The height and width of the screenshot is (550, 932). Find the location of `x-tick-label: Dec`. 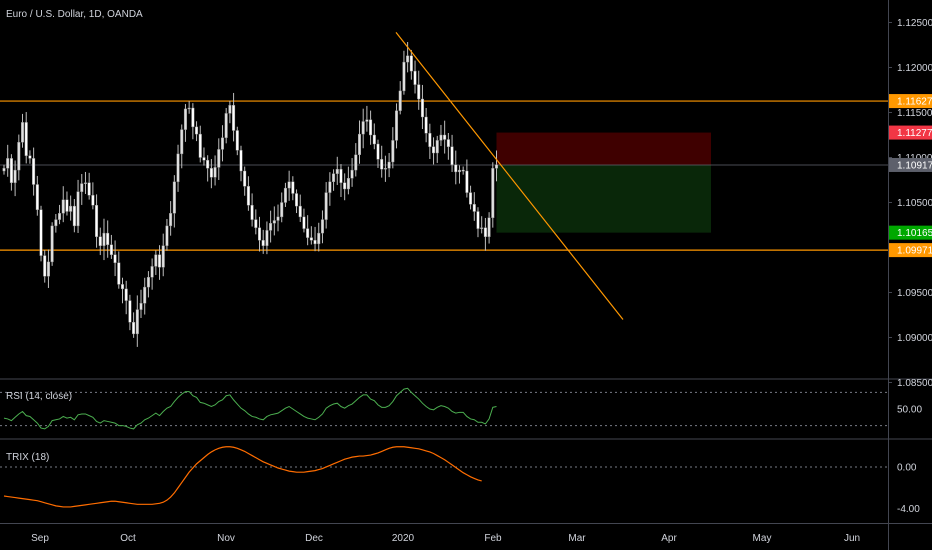

x-tick-label: Dec is located at coordinates (314, 538).